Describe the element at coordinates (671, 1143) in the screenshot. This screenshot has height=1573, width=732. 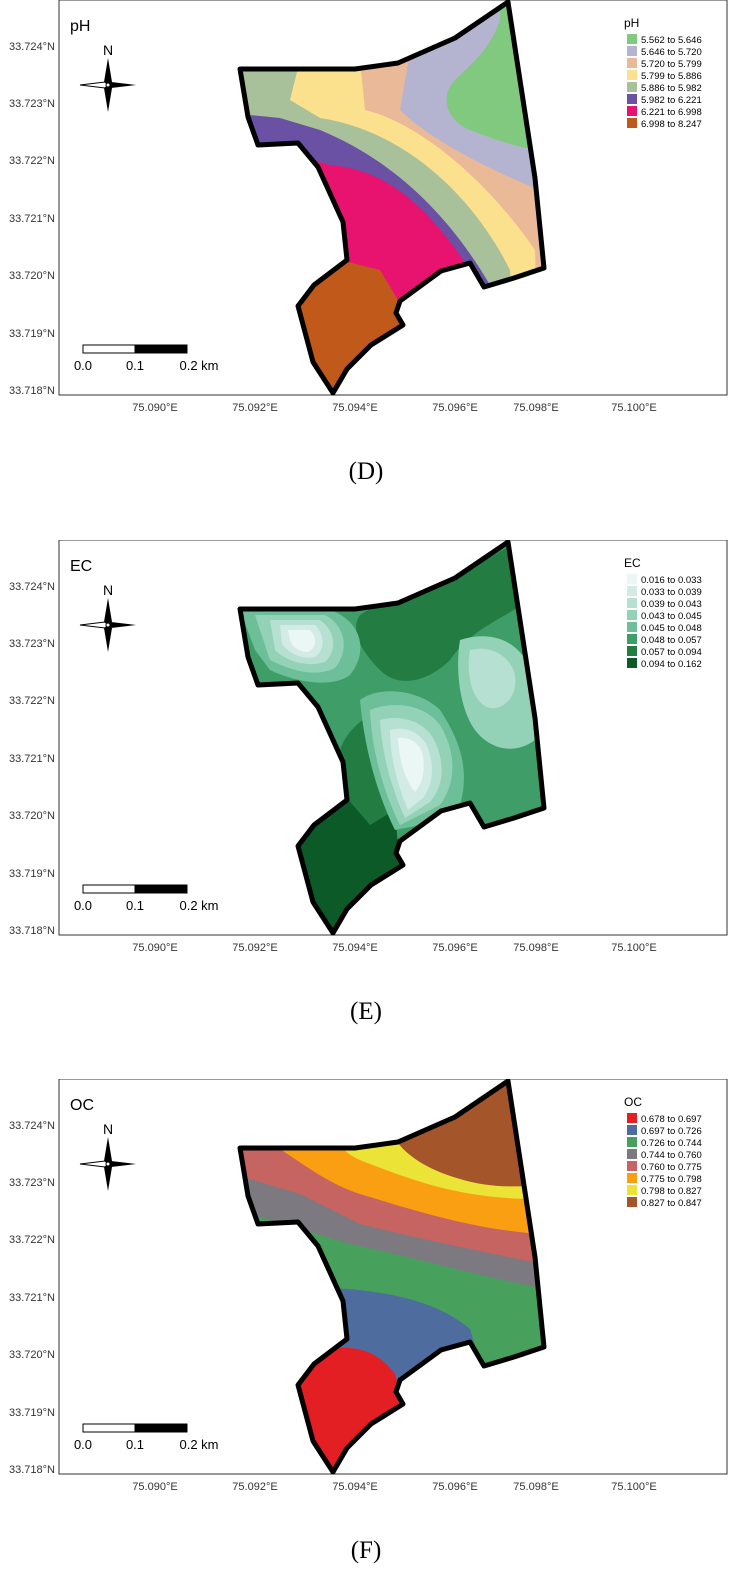
I see `legend-label: 0.726 to 0.744` at that location.